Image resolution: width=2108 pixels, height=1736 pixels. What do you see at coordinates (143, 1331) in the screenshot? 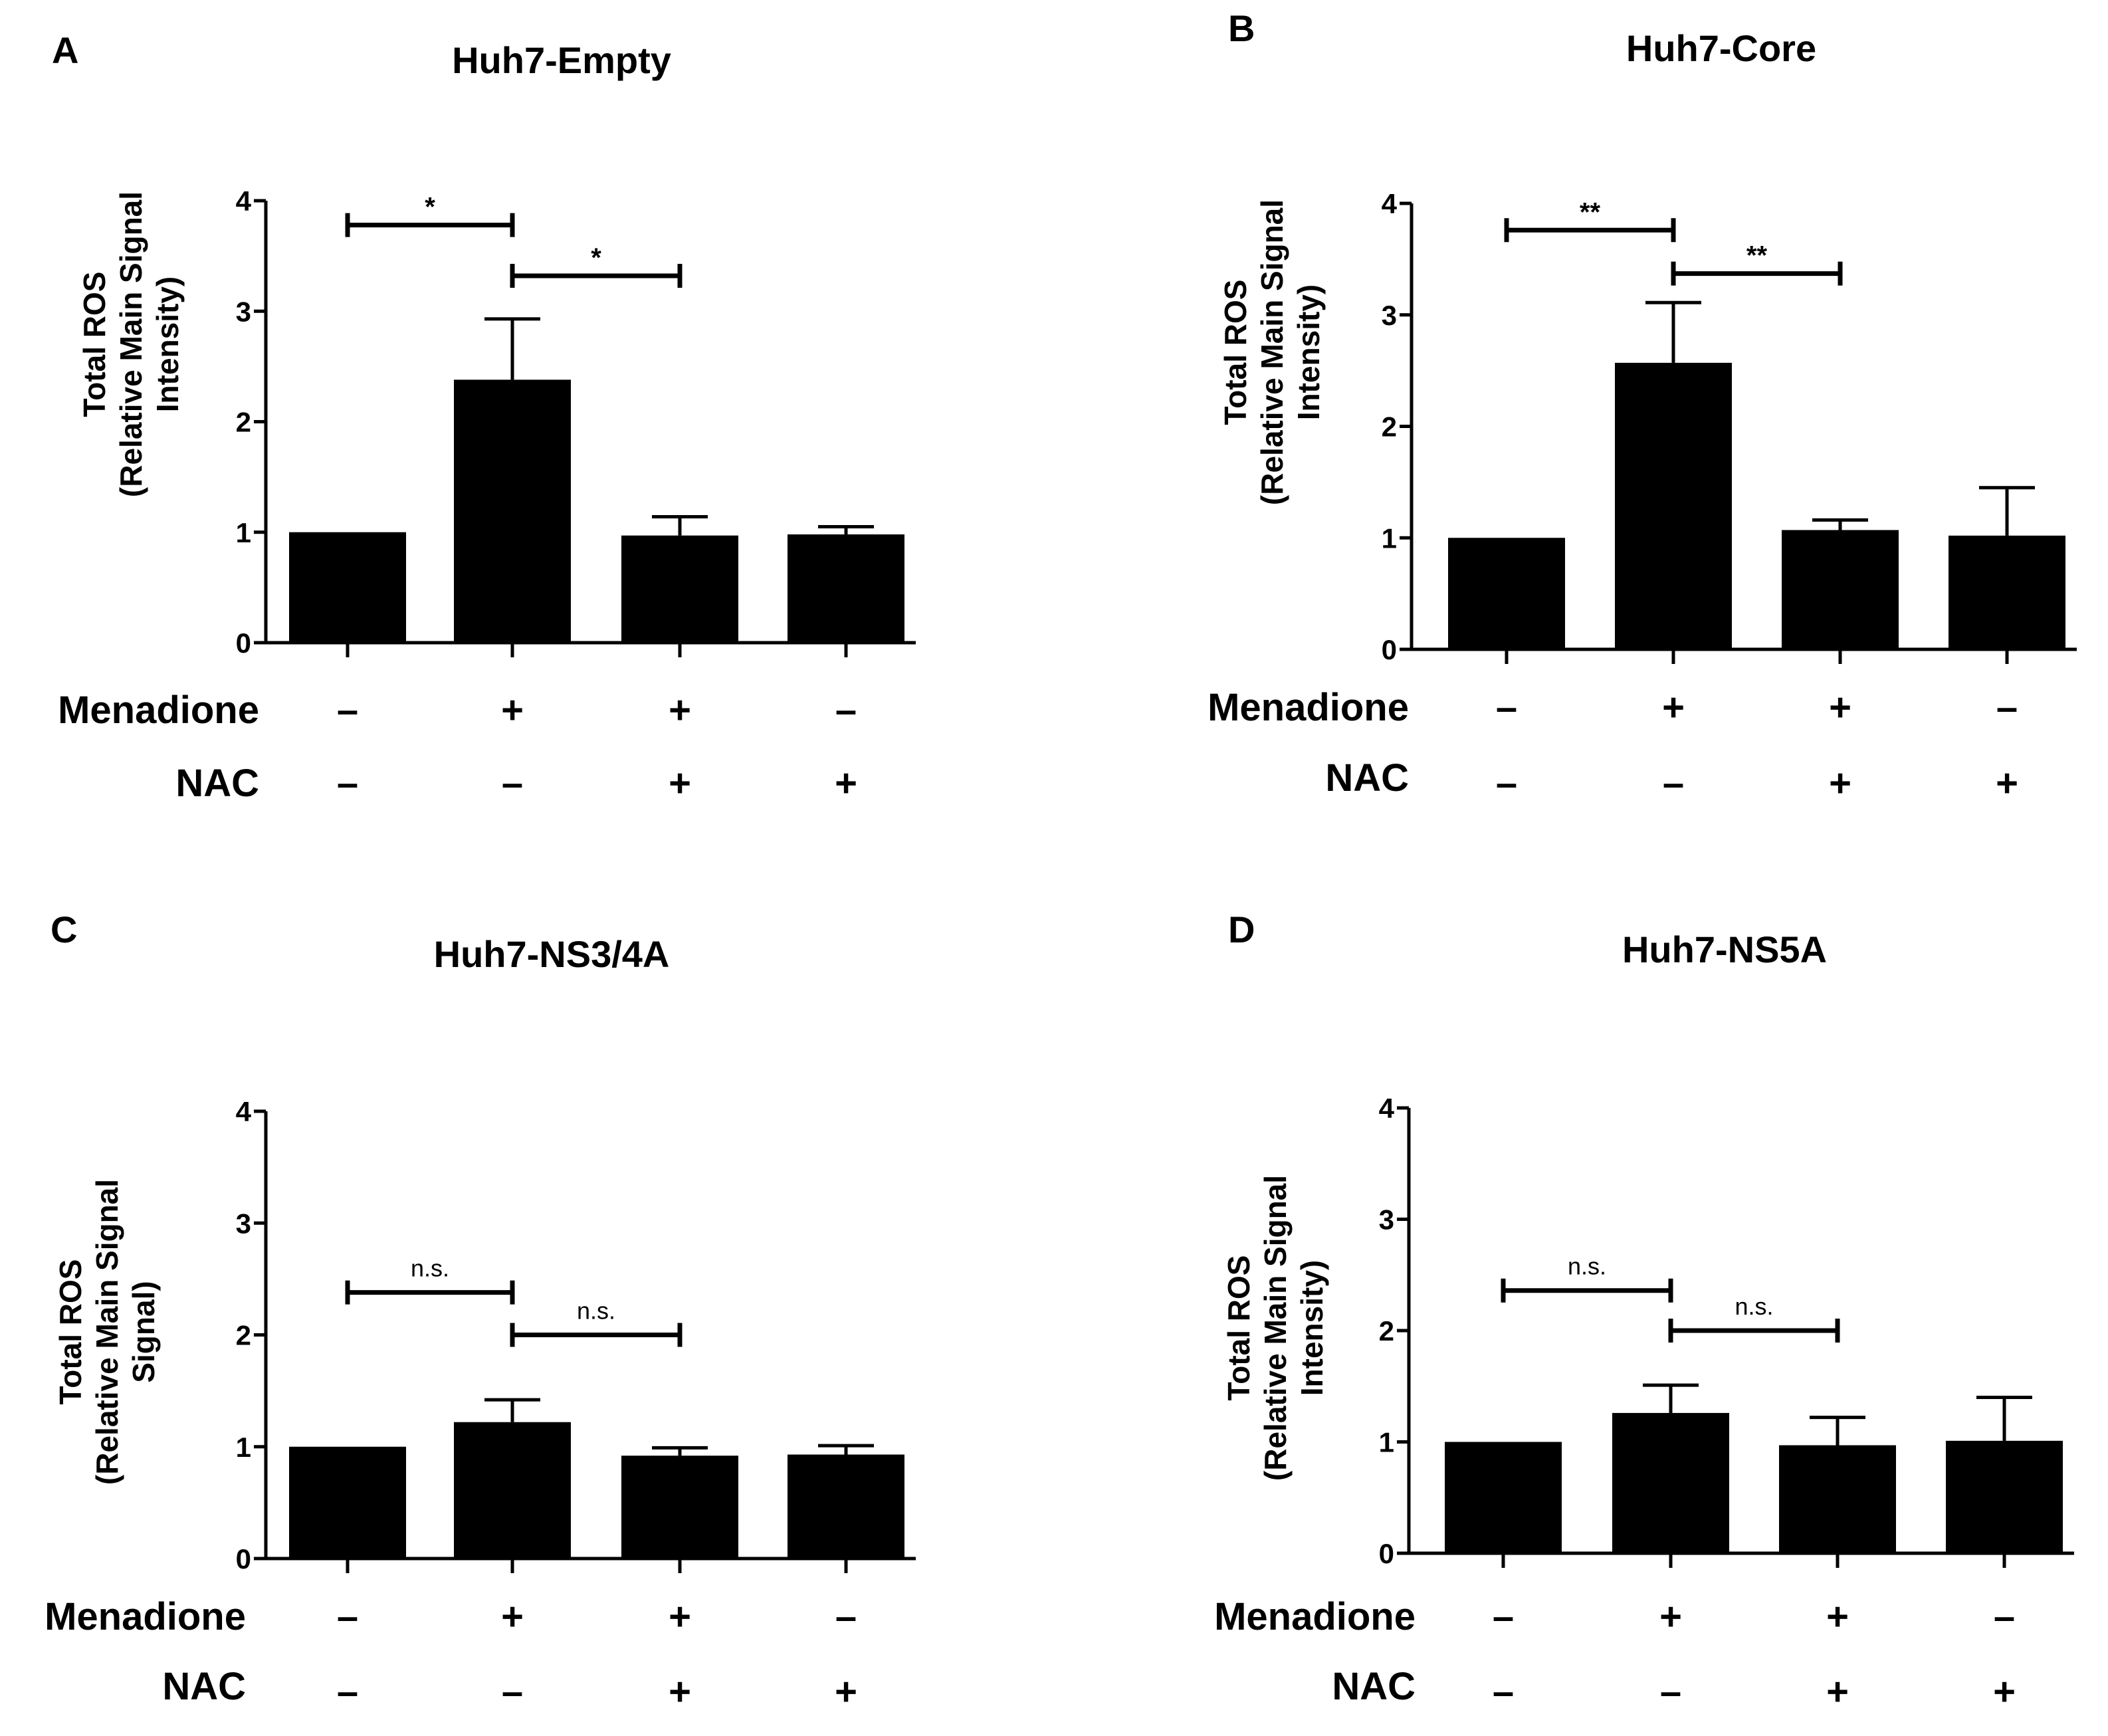
I see `y-axis-label-line: Signal)` at bounding box center [143, 1331].